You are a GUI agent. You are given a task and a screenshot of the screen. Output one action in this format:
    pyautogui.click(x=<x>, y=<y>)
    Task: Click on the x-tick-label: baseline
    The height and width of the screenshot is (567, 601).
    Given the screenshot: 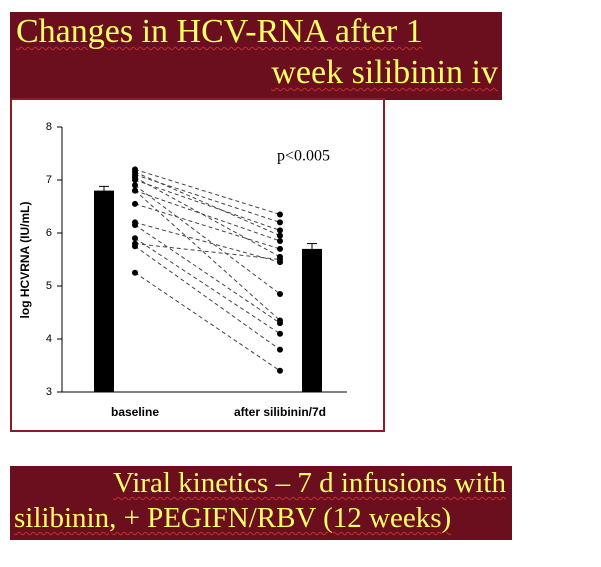 What is the action you would take?
    pyautogui.click(x=135, y=412)
    